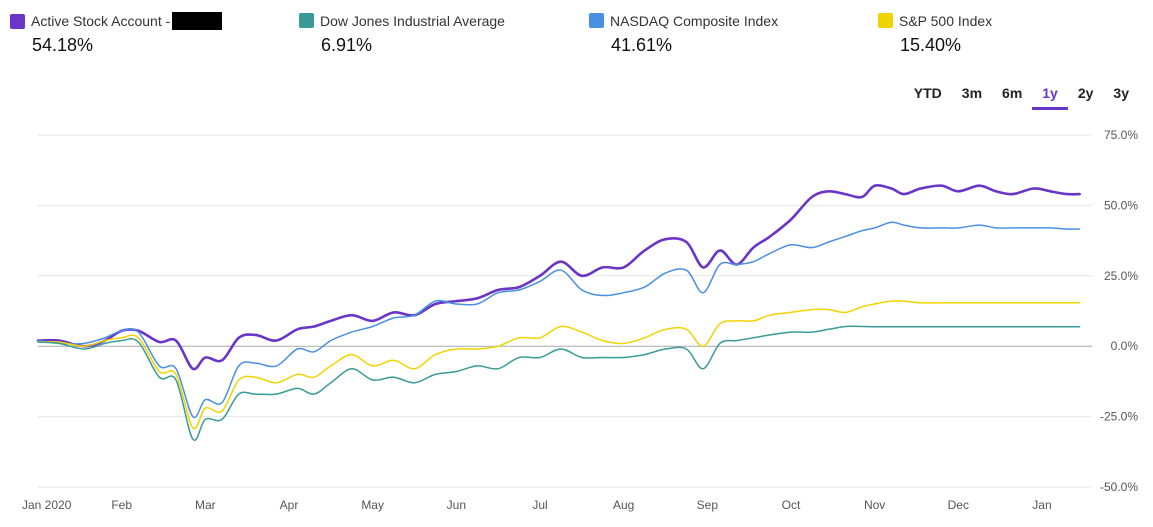 The height and width of the screenshot is (527, 1153). What do you see at coordinates (121, 505) in the screenshot?
I see `x-tick-label: Feb` at bounding box center [121, 505].